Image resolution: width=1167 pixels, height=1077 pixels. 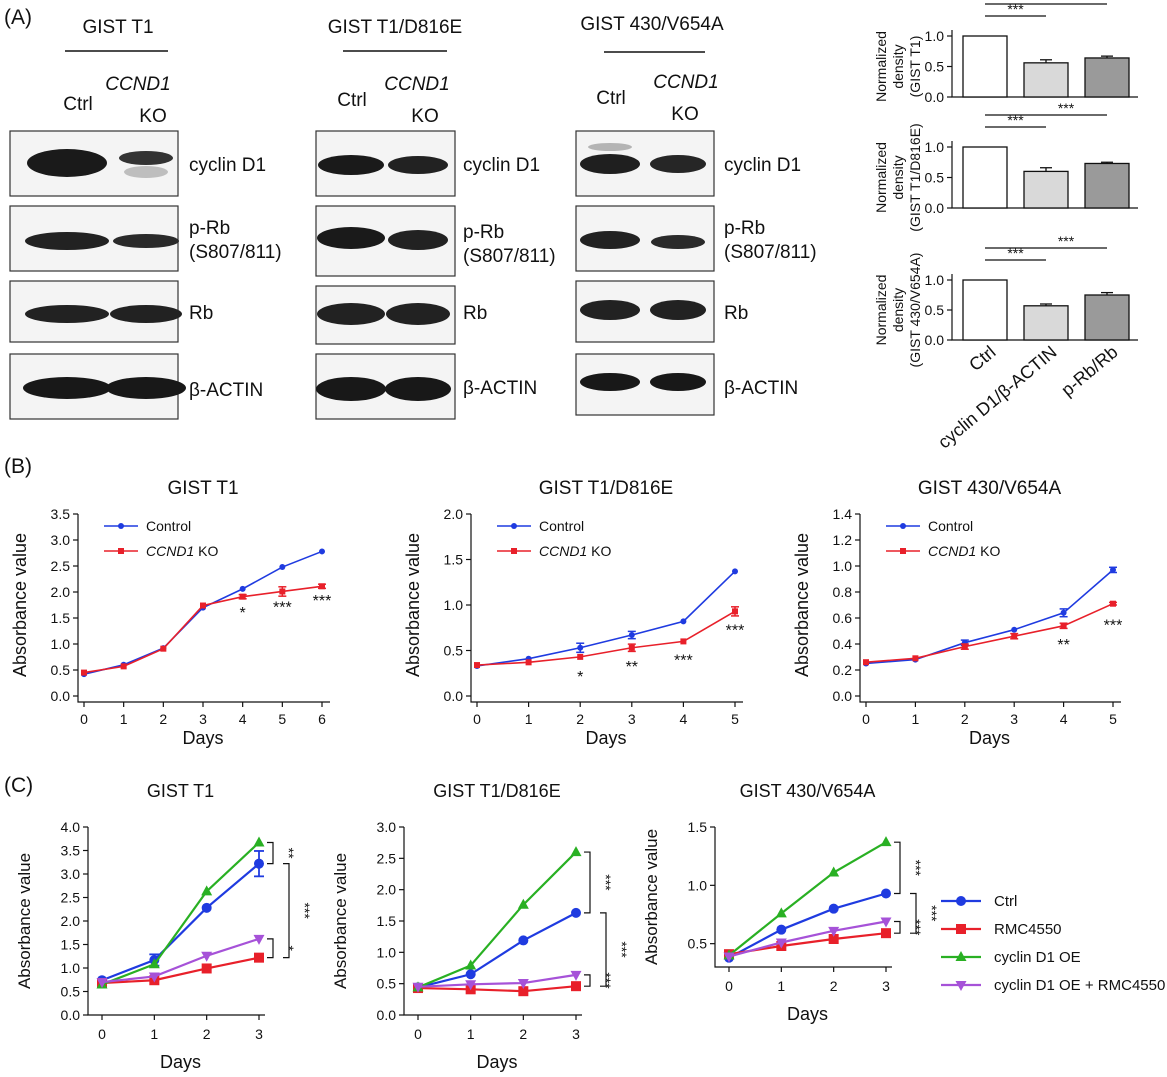 I want to click on row-label-rb: Rb, so click(x=475, y=313).